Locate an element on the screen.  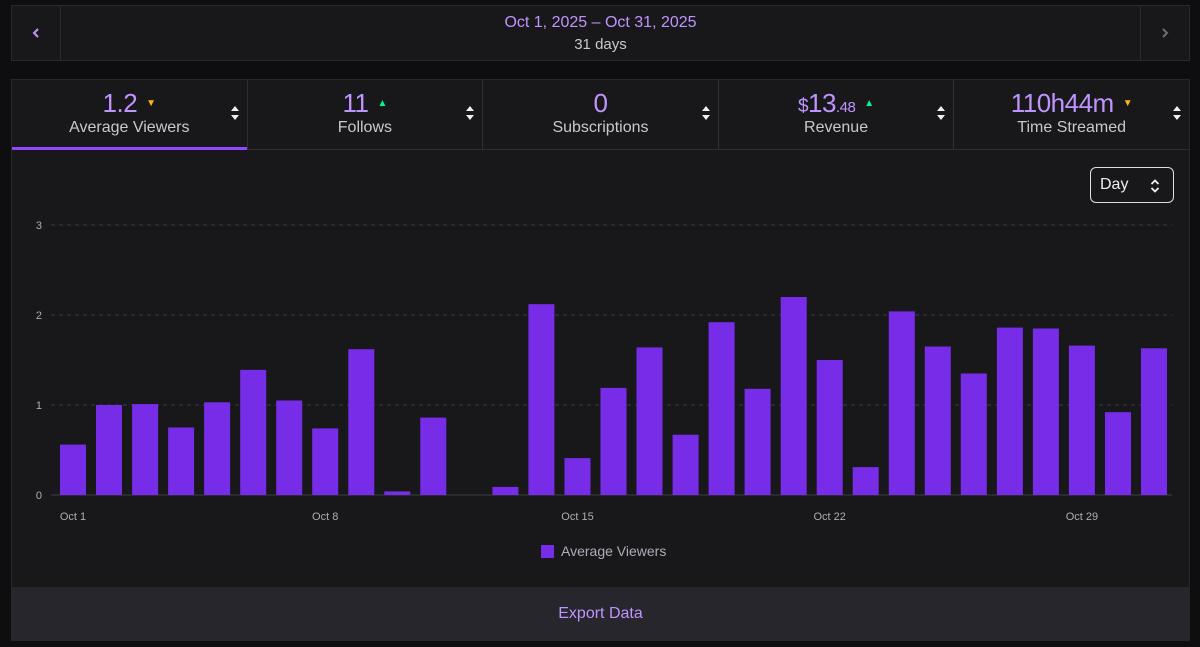
revenue-dollars: 13 is located at coordinates (822, 102).